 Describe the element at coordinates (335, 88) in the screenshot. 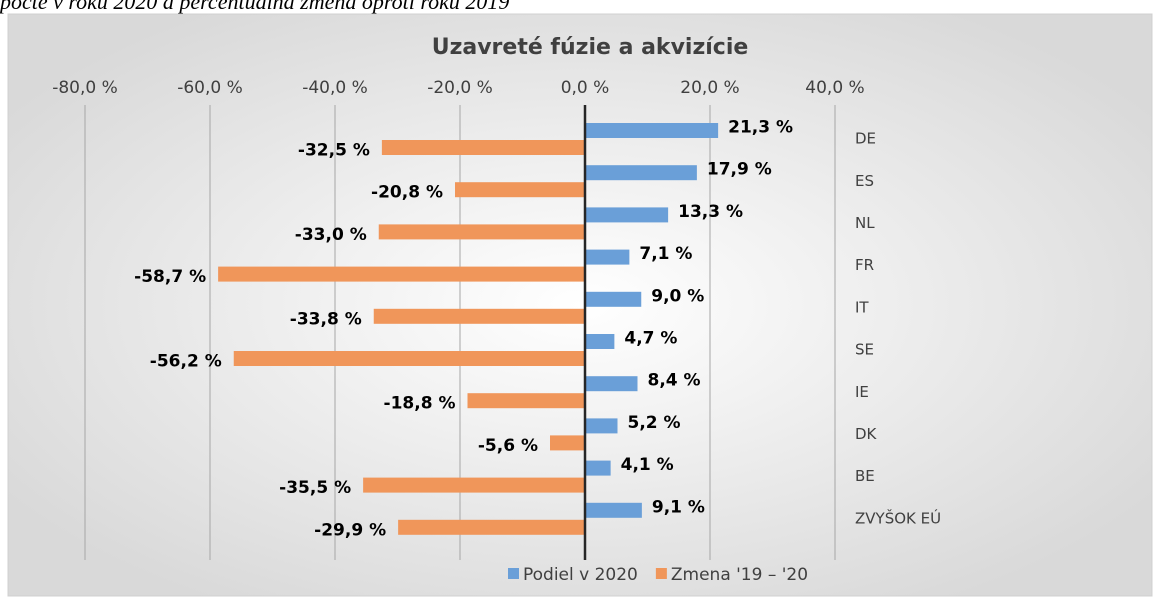

I see `x-tick-label: -40,0 %` at that location.